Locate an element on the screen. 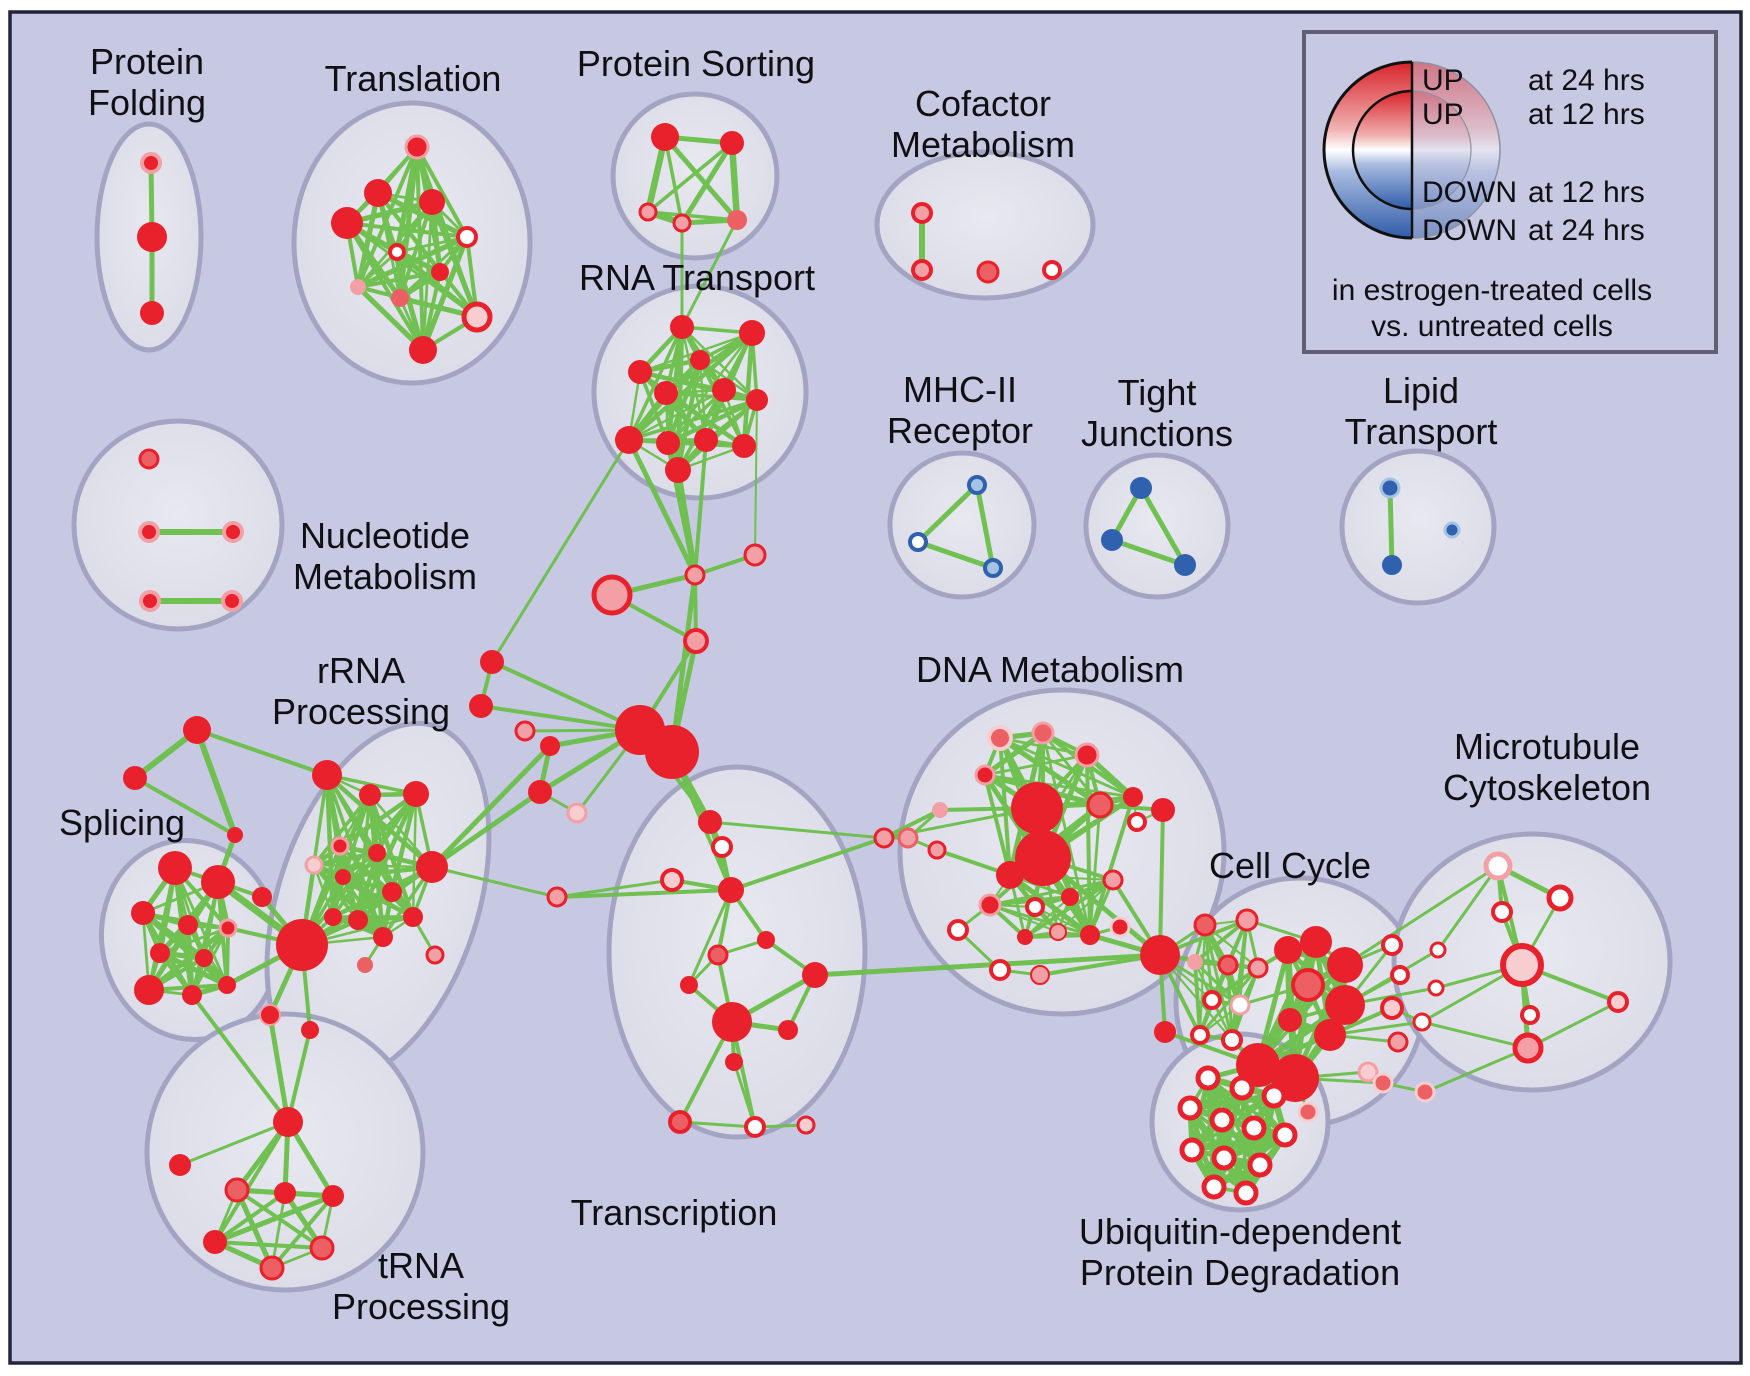  legend-inner-right-outline is located at coordinates (1441, 150).